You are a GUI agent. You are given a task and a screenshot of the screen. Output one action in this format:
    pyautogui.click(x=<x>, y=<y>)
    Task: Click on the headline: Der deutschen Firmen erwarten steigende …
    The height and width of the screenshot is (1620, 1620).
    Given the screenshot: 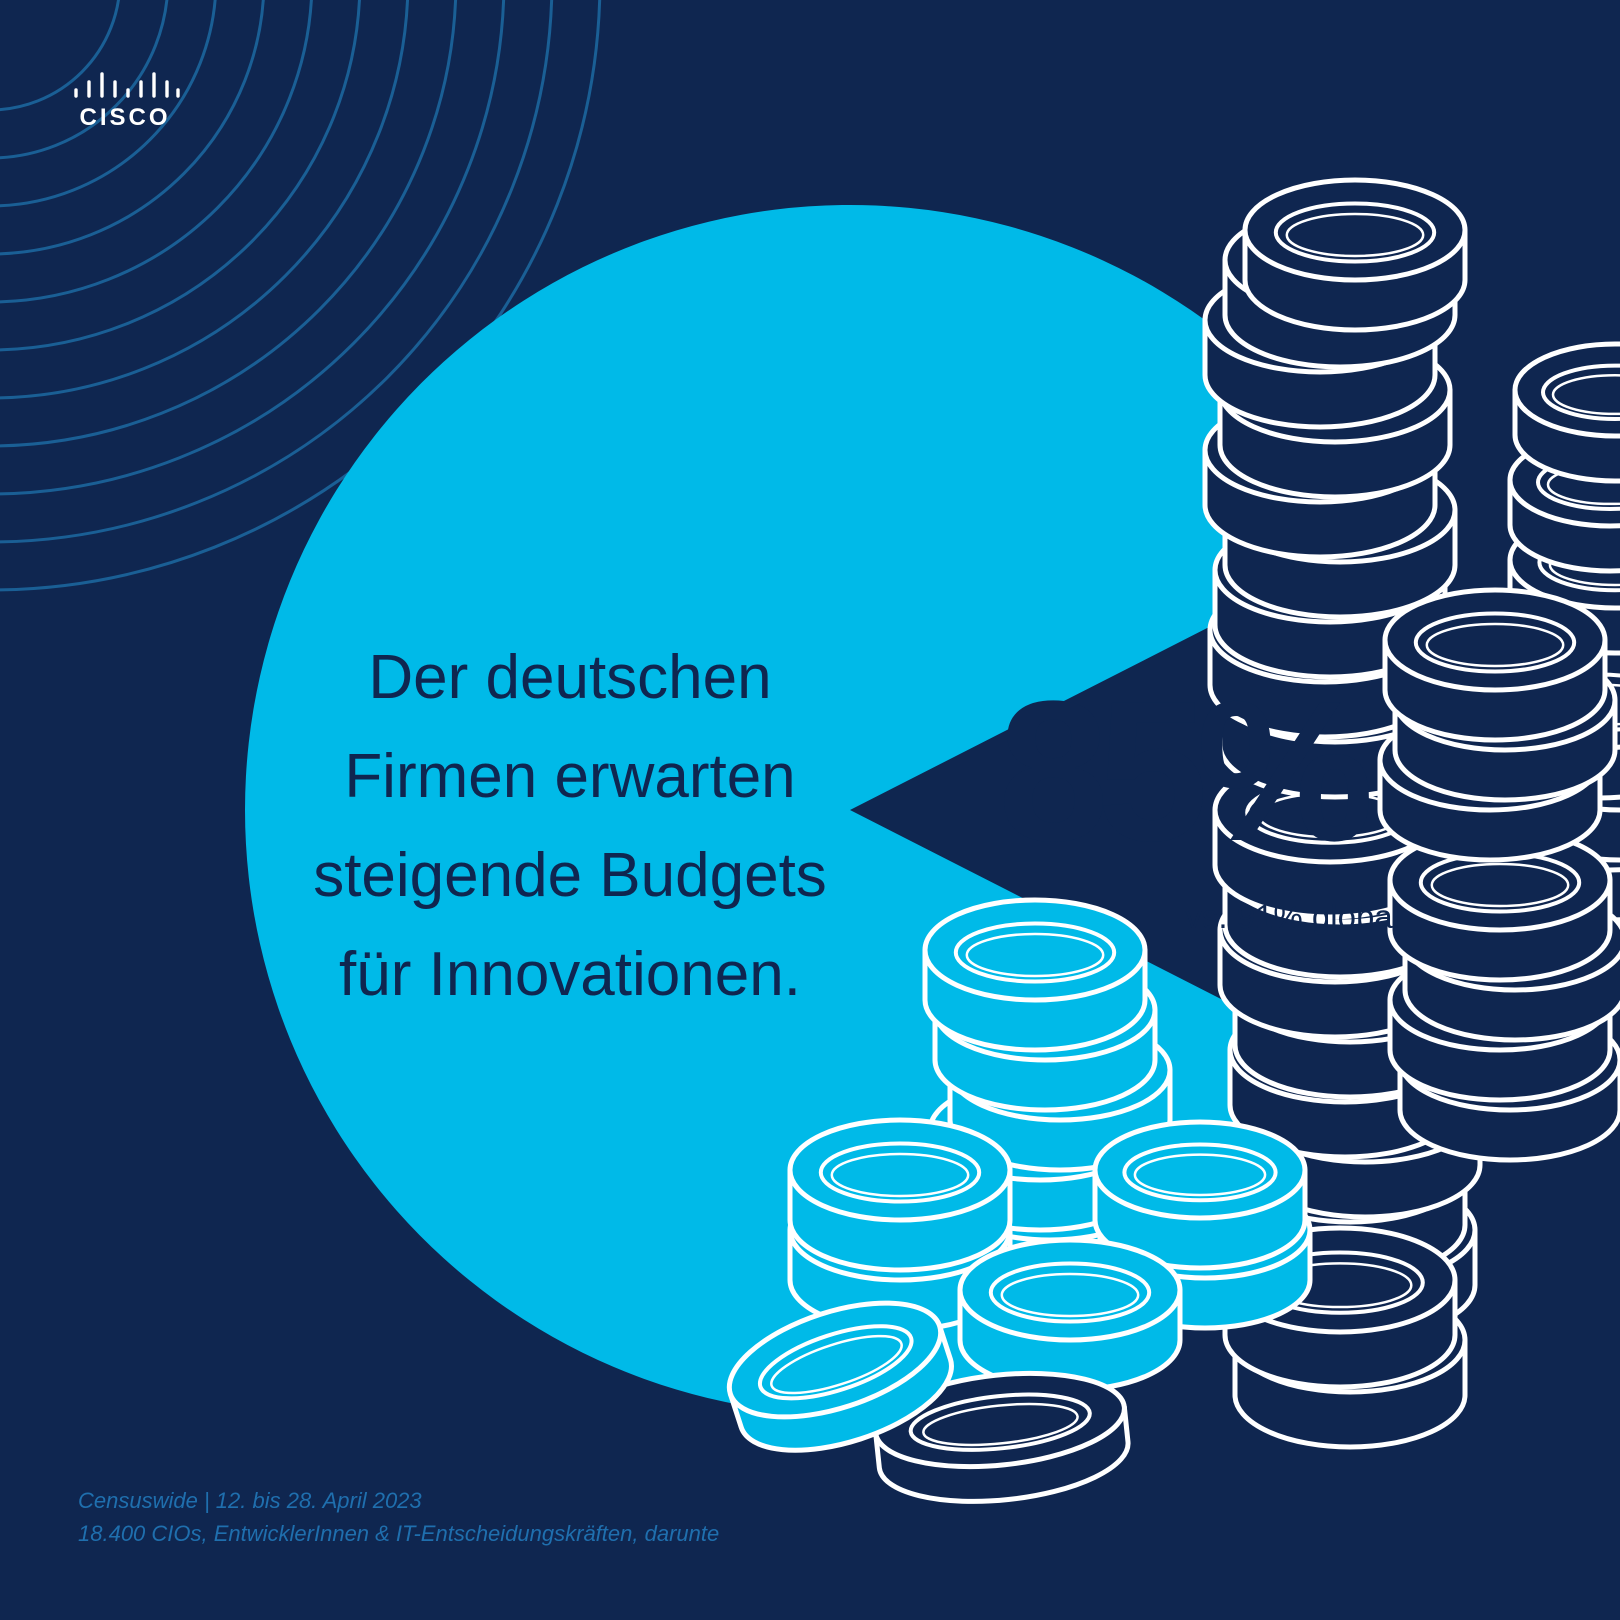 What is the action you would take?
    pyautogui.click(x=570, y=826)
    